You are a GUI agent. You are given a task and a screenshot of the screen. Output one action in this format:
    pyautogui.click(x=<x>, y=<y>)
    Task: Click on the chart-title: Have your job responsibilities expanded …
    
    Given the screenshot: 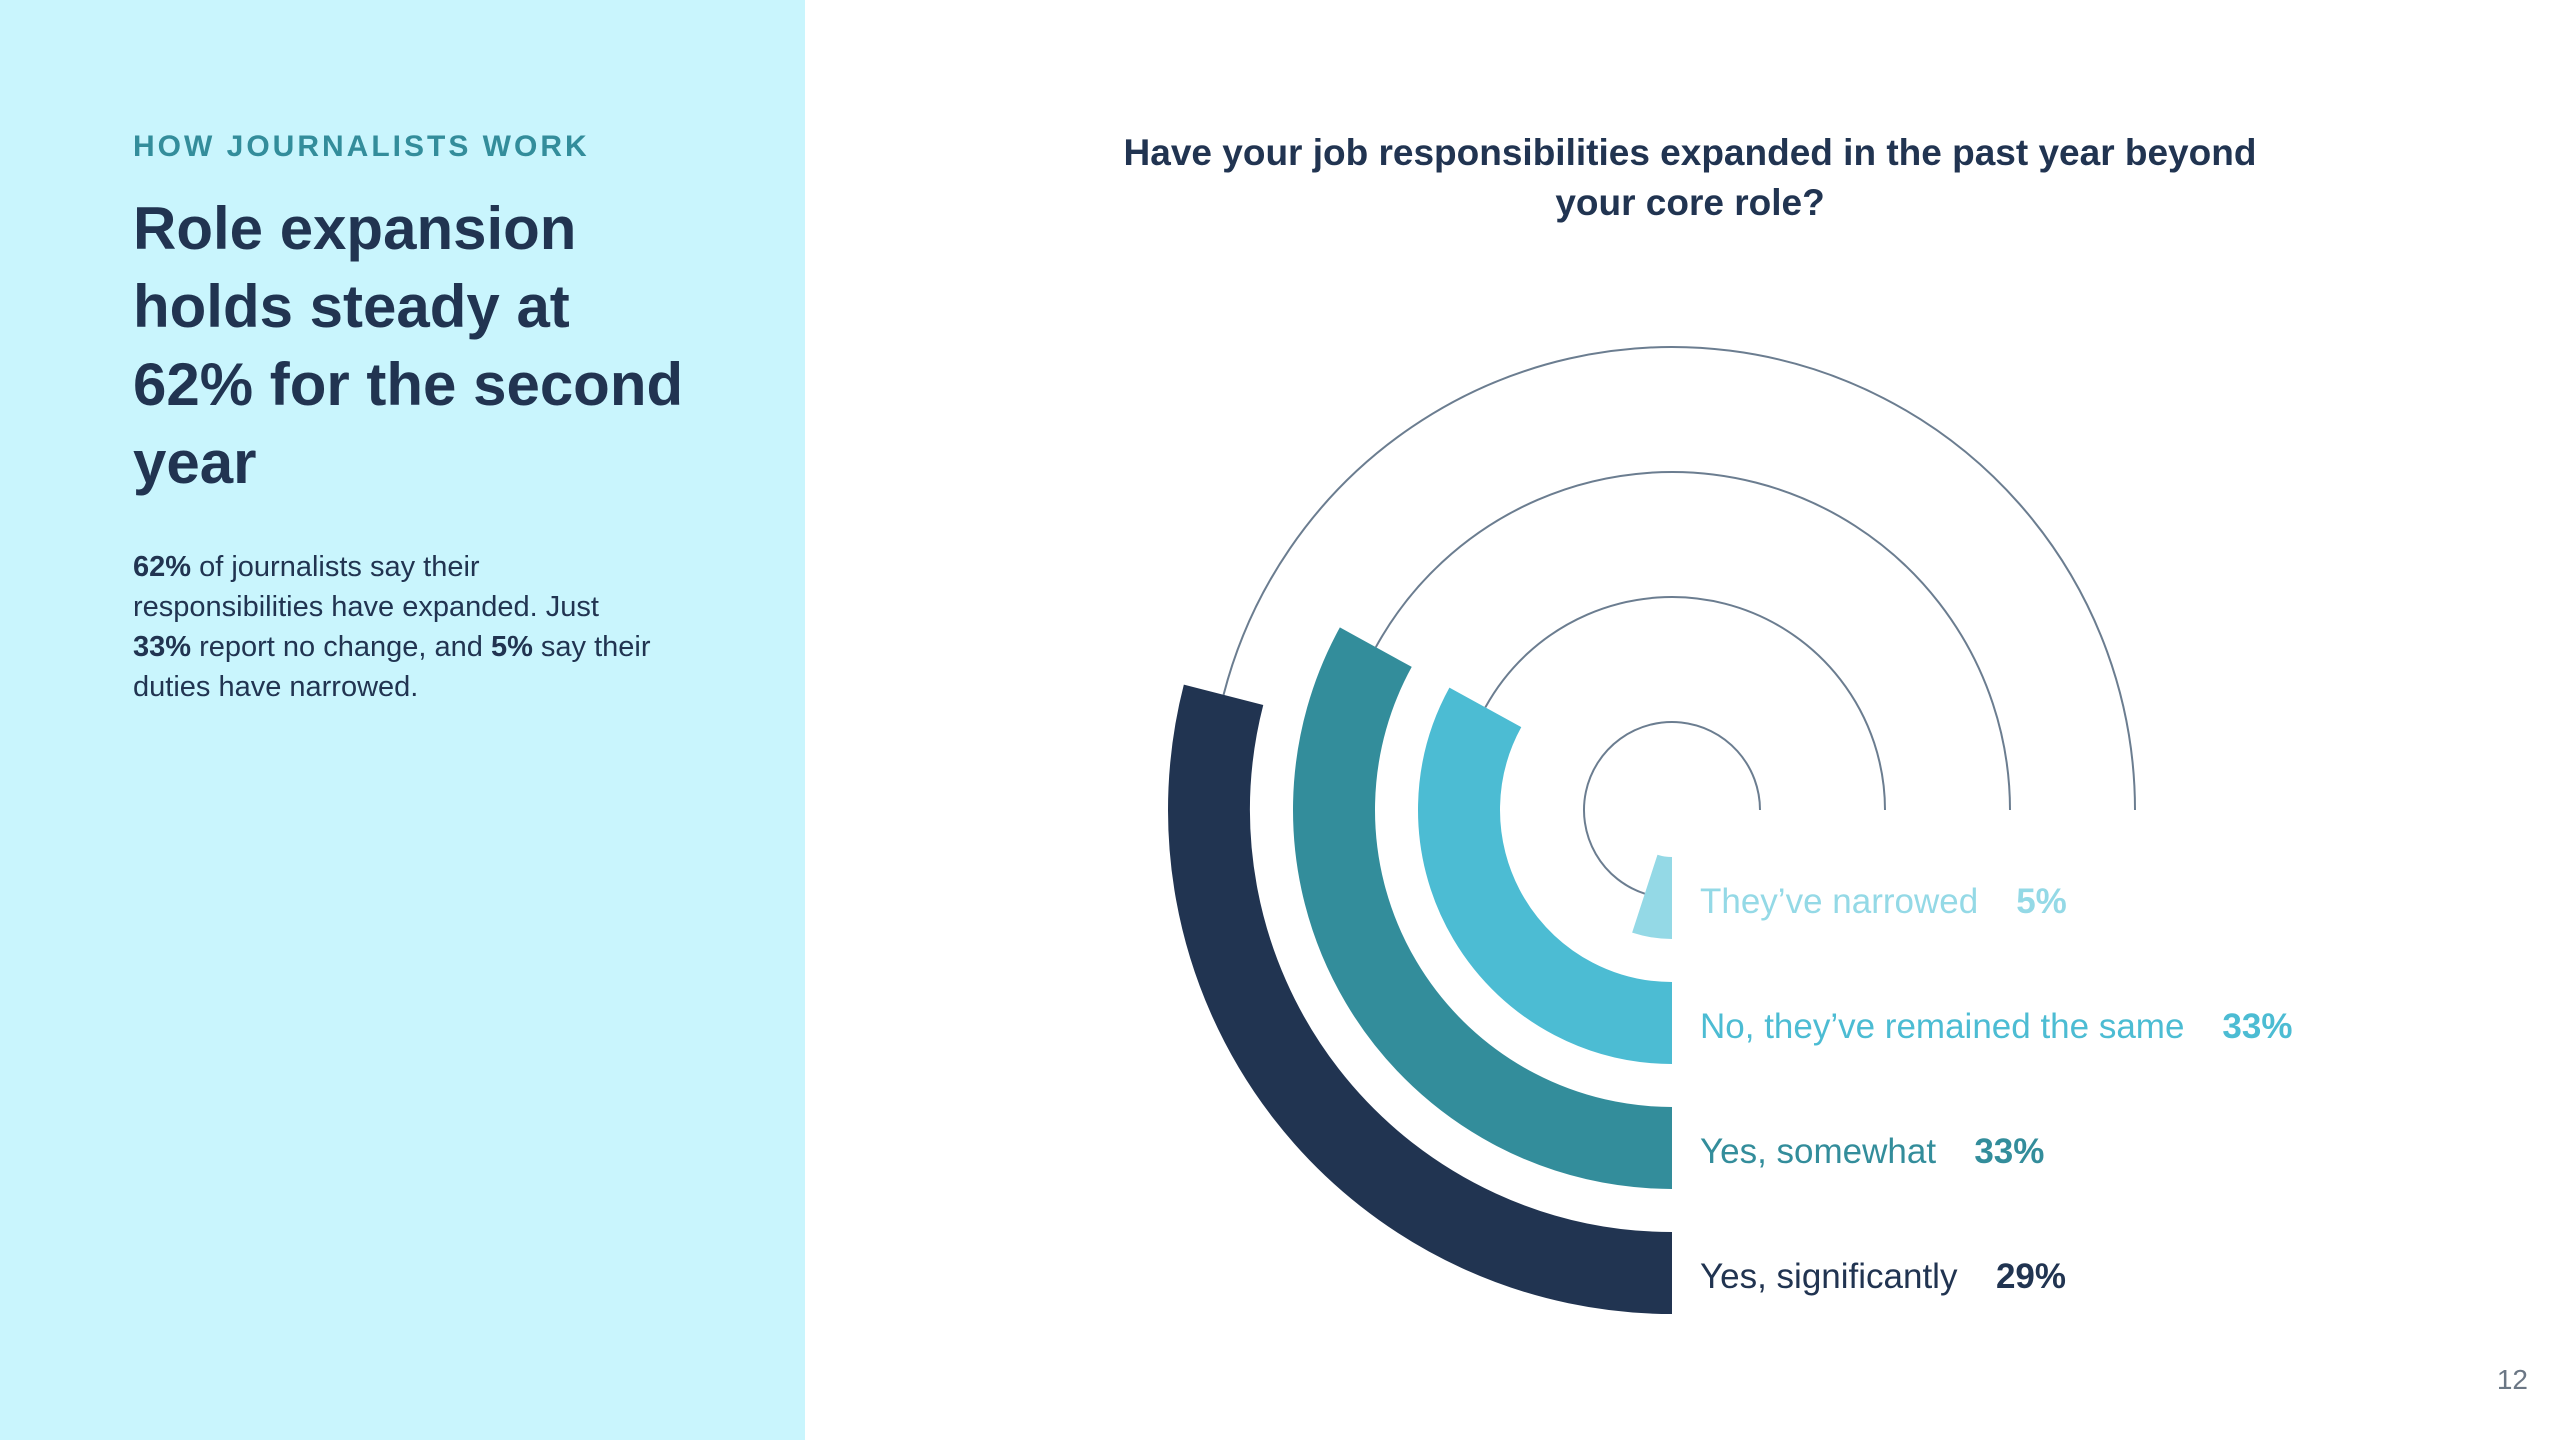 What is the action you would take?
    pyautogui.click(x=1690, y=177)
    